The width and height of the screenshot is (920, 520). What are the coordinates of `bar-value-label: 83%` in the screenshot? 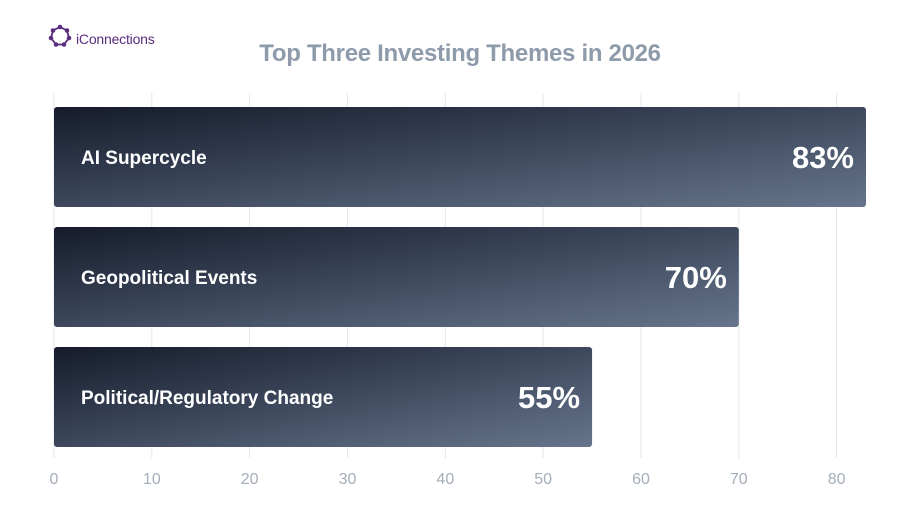 It's located at (823, 157).